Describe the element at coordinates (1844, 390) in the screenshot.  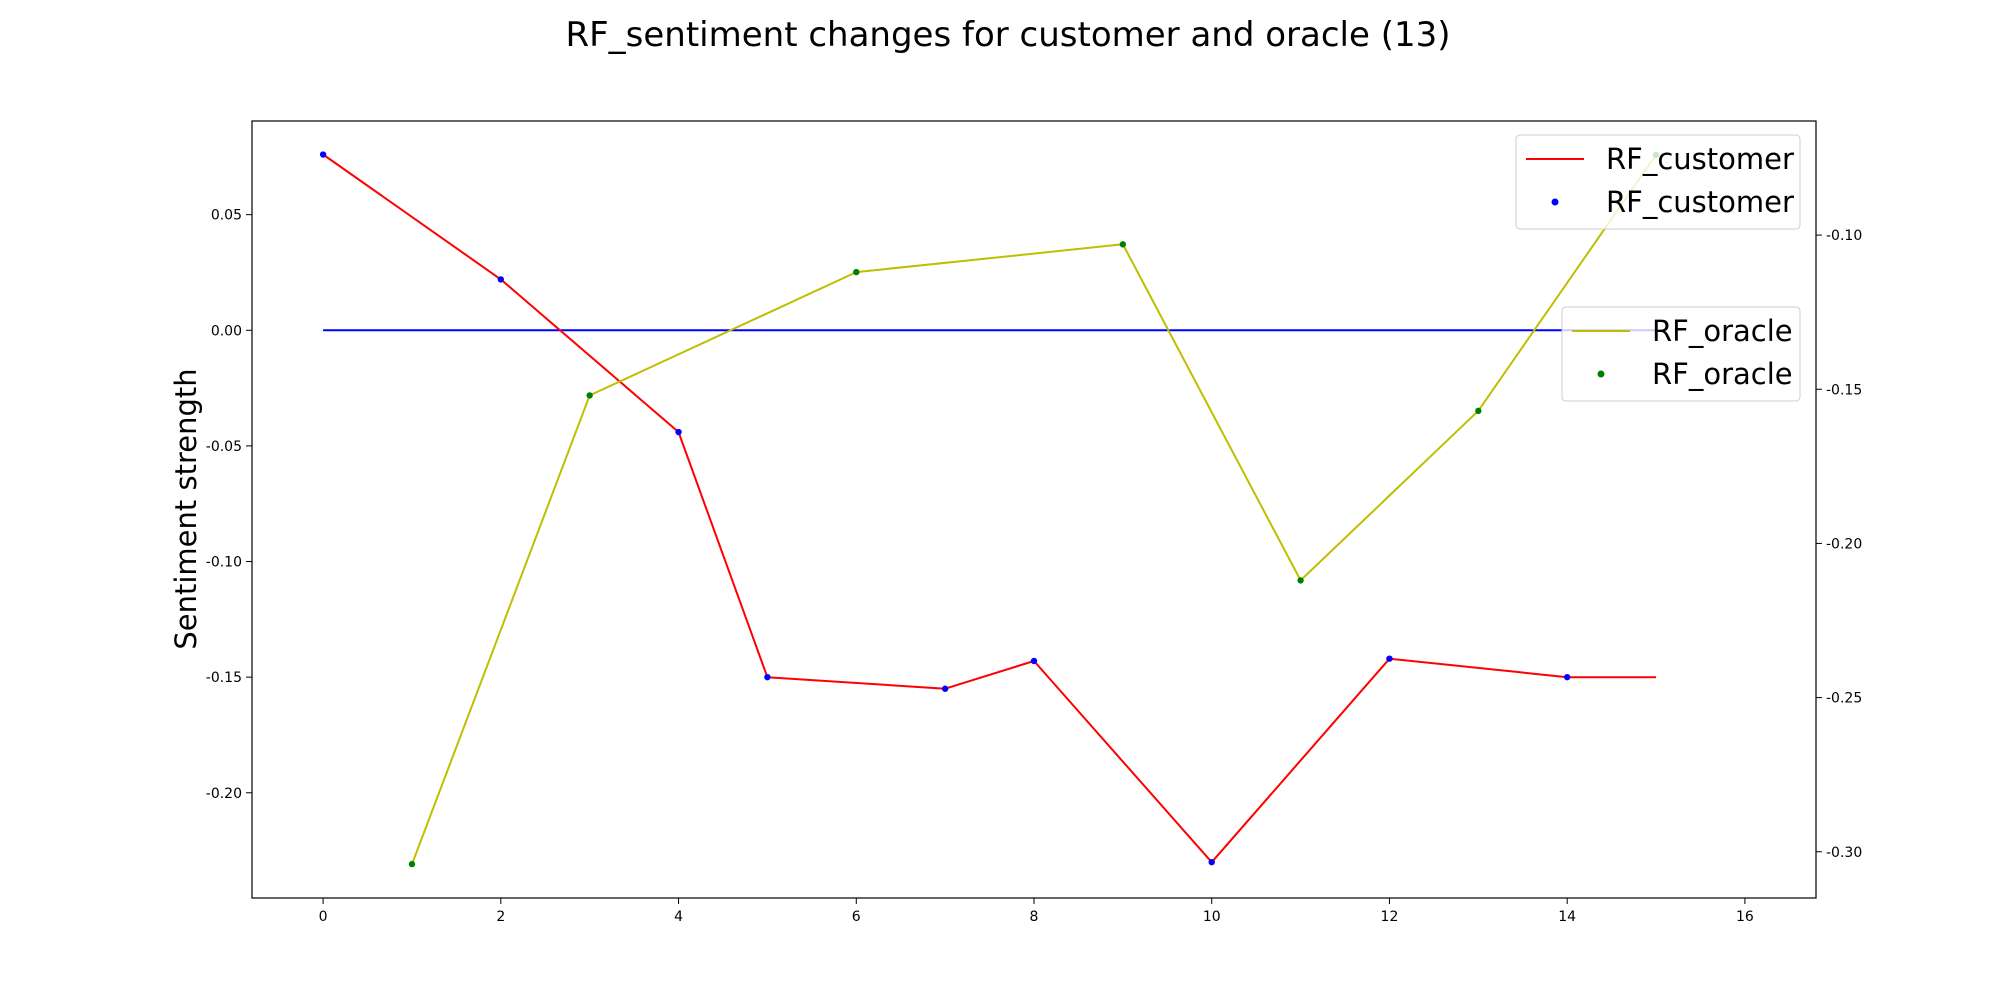
I see `y-right-tick-label: -0.15` at that location.